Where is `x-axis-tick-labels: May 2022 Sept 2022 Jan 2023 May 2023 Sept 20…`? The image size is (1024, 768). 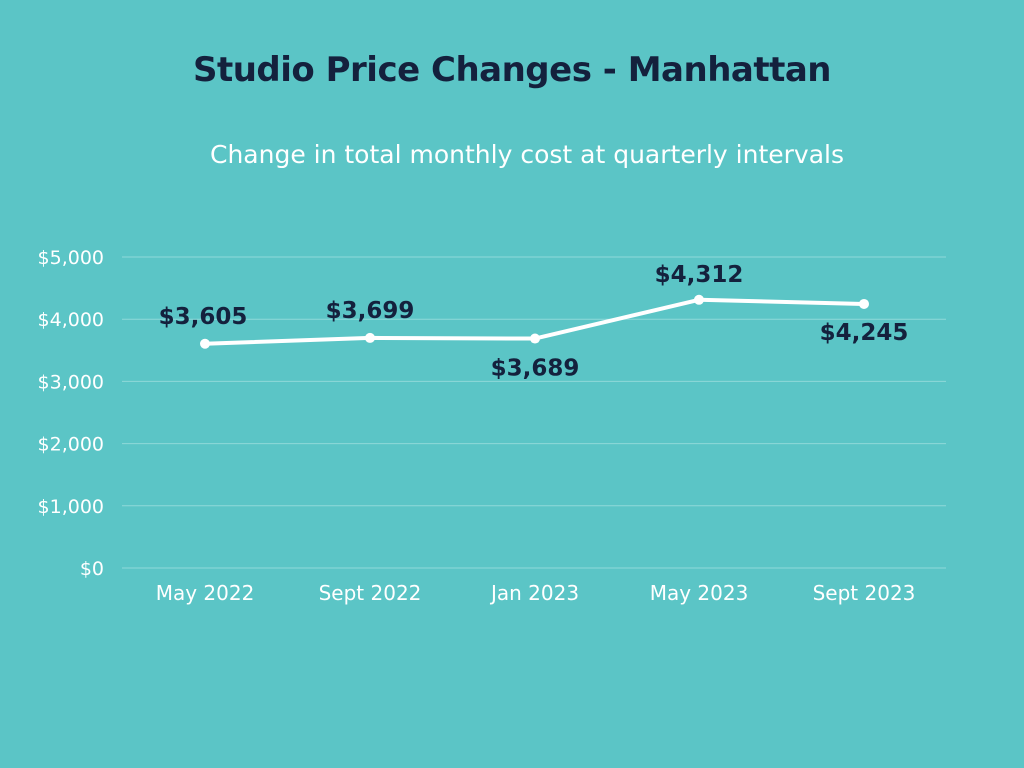 x-axis-tick-labels: May 2022 Sept 2022 Jan 2023 May 2023 Sept 20… is located at coordinates (536, 593).